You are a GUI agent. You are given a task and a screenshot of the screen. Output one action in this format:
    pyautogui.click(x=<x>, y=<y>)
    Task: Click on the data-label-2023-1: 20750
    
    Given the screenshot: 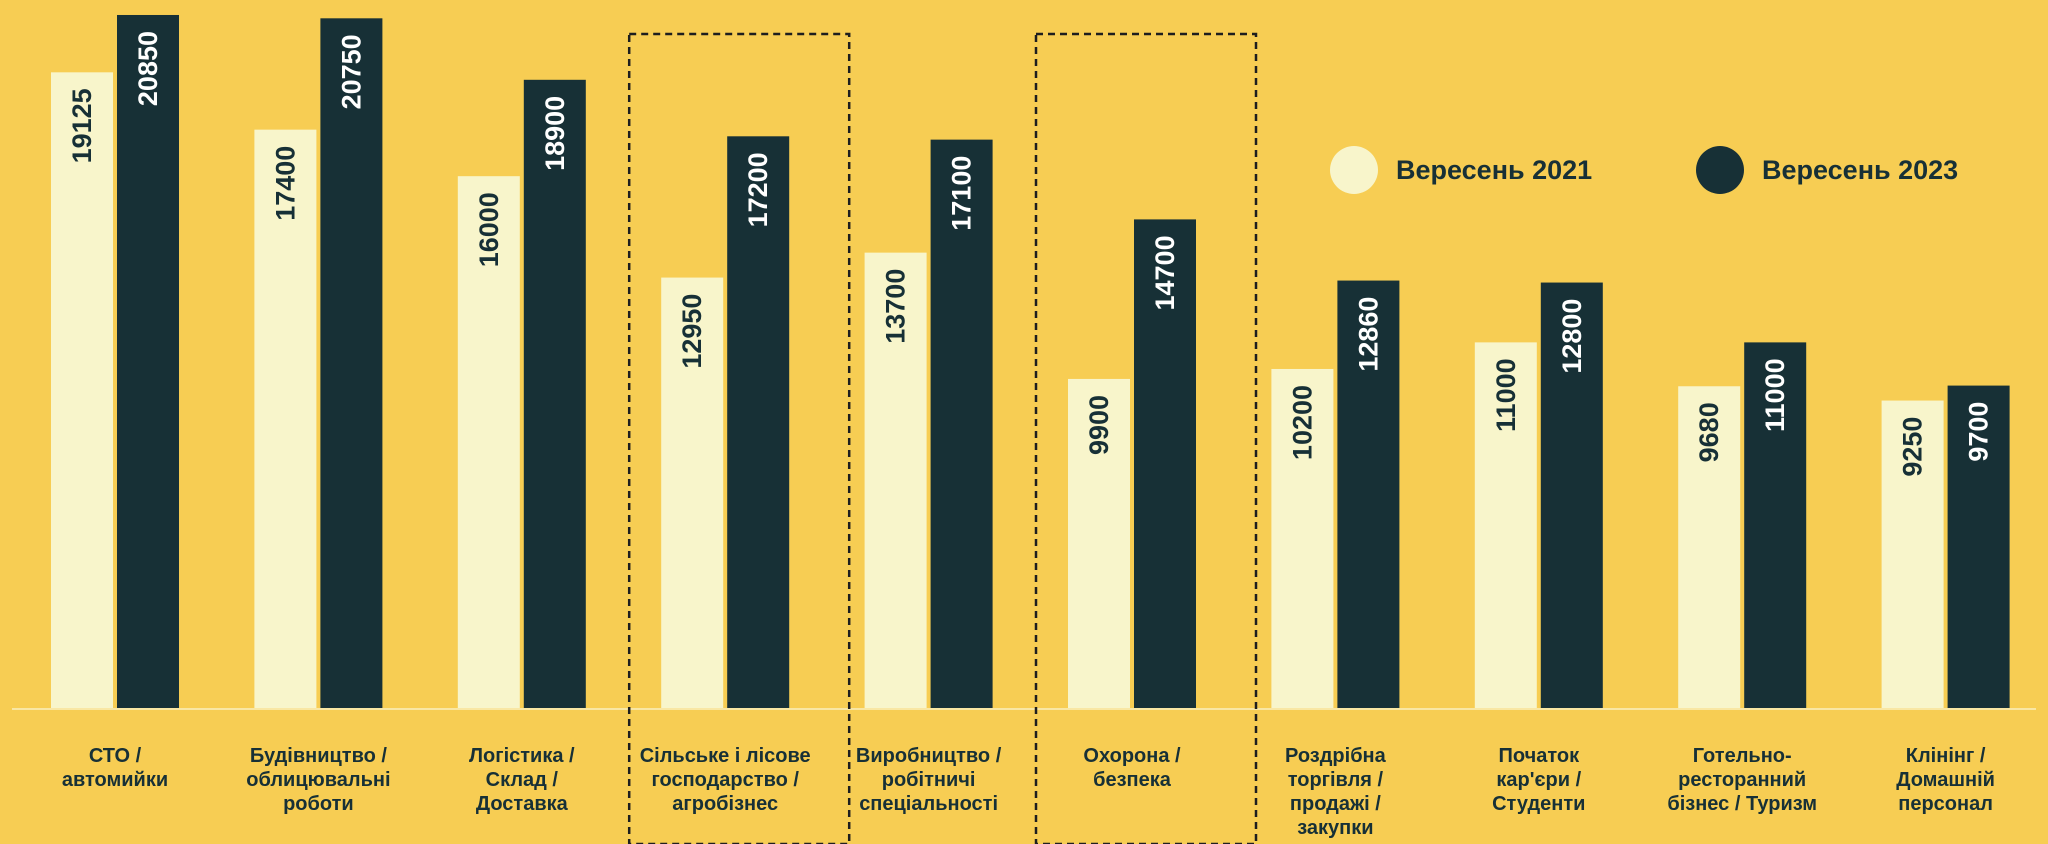 What is the action you would take?
    pyautogui.click(x=351, y=71)
    